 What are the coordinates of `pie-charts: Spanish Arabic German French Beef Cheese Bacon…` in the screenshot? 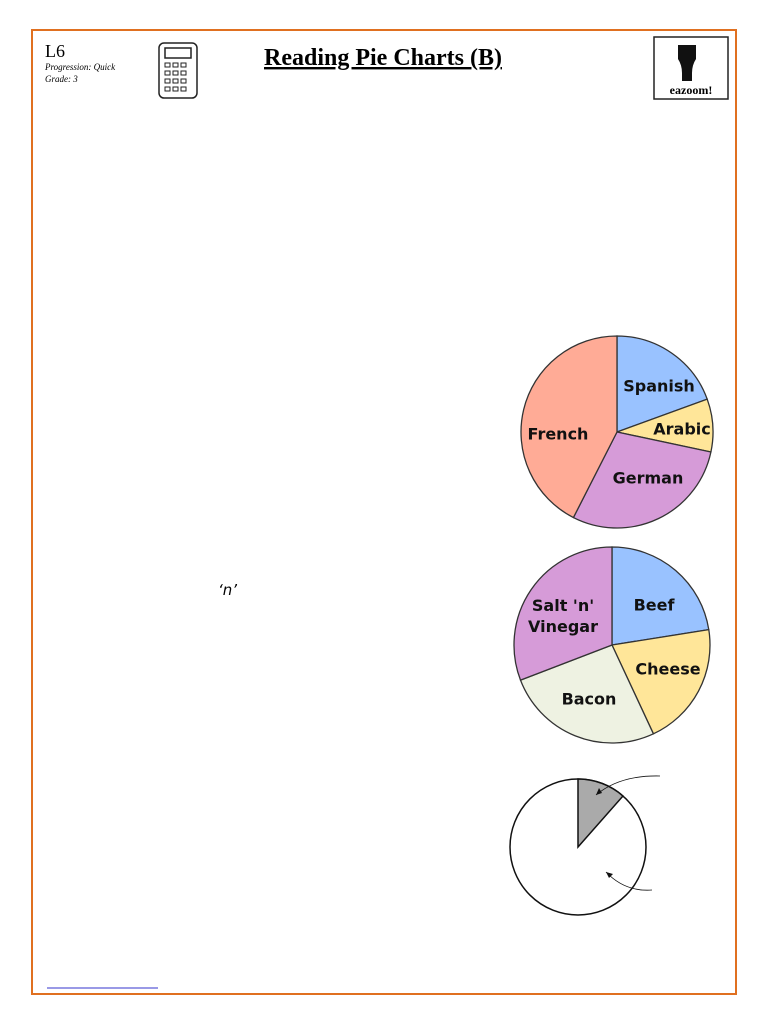 It's located at (613, 539).